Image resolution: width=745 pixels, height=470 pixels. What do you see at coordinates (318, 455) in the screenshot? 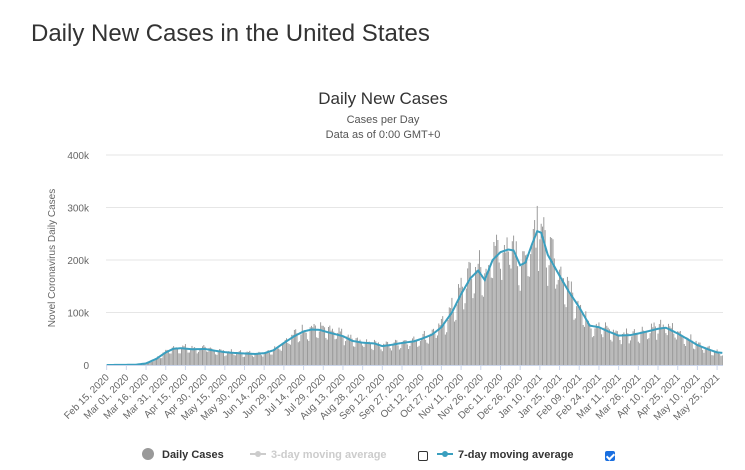
I see `legend-item-3day-average: 3-day moving average` at bounding box center [318, 455].